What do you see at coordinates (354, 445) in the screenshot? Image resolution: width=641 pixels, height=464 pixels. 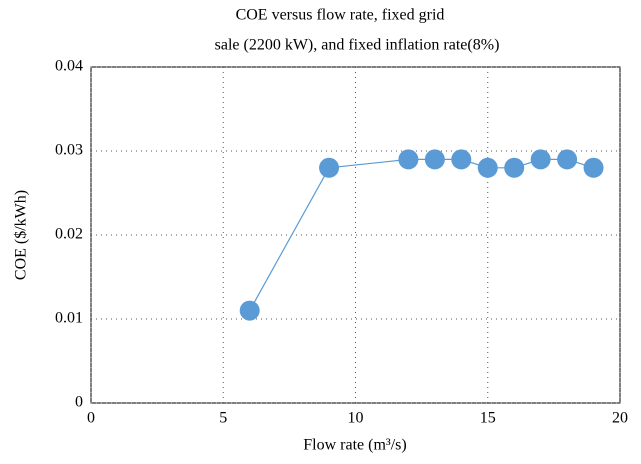 I see `x-axis-label: Flow rate (m³/s)` at bounding box center [354, 445].